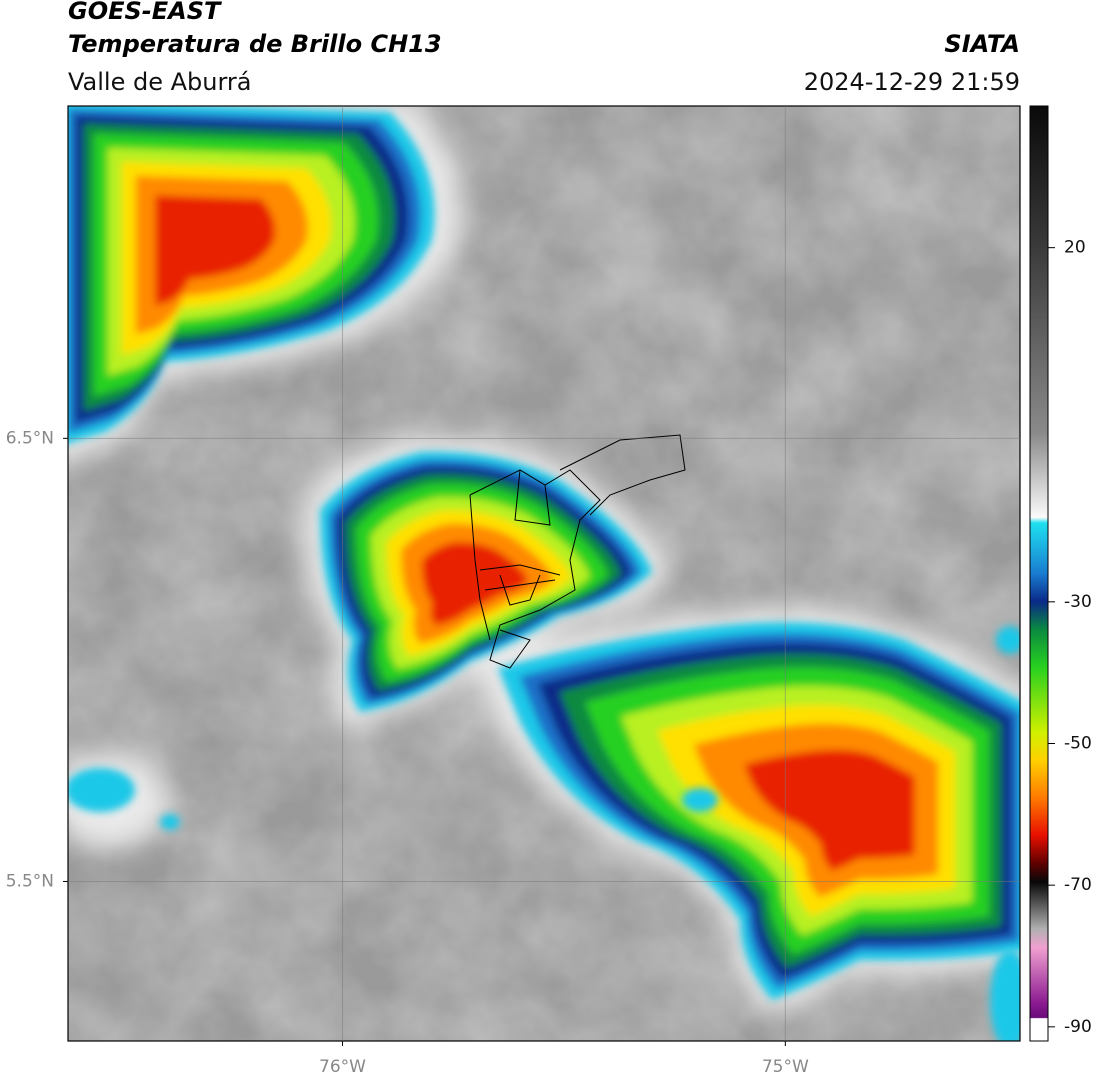  Describe the element at coordinates (912, 82) in the screenshot. I see `timestamp: 2024-12-29 21:59` at that location.